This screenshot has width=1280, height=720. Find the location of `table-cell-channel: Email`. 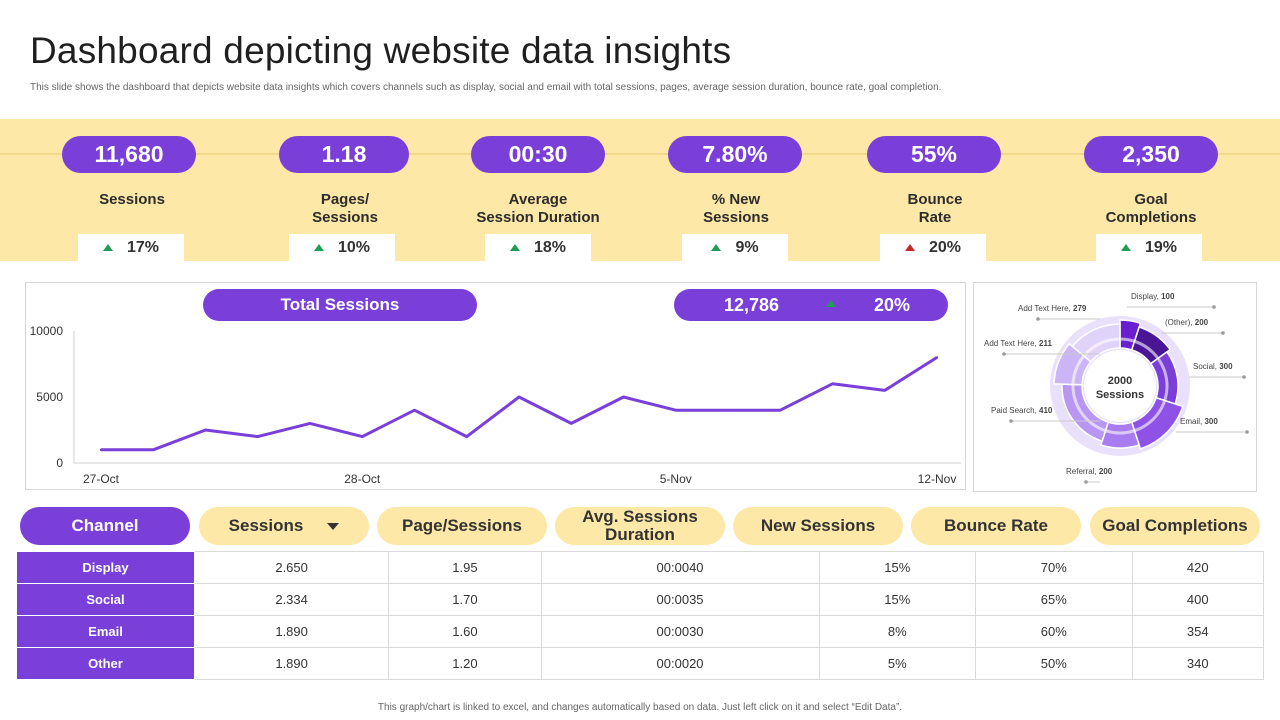

table-cell-channel: Email is located at coordinates (105, 631).